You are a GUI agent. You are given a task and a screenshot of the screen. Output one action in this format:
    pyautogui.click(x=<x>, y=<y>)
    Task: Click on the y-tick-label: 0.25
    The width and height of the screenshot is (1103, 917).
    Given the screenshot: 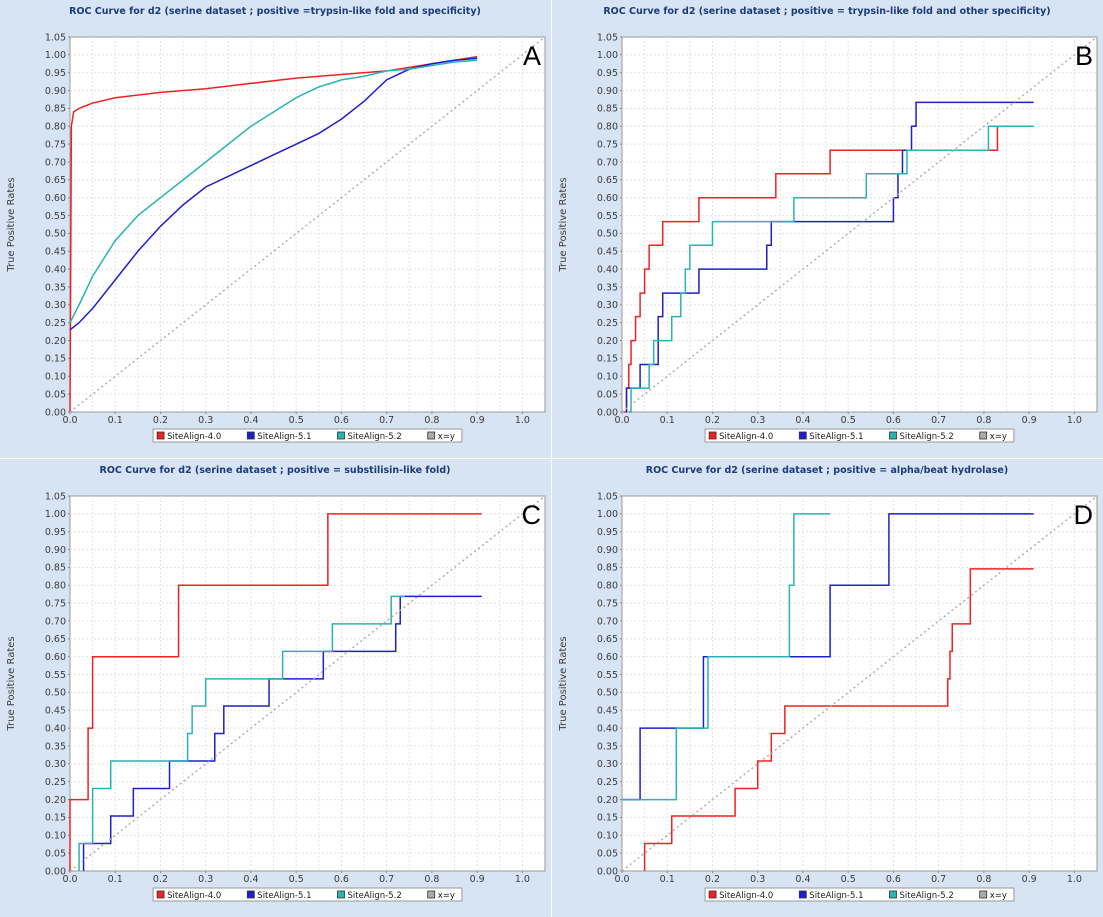 What is the action you would take?
    pyautogui.click(x=55, y=782)
    